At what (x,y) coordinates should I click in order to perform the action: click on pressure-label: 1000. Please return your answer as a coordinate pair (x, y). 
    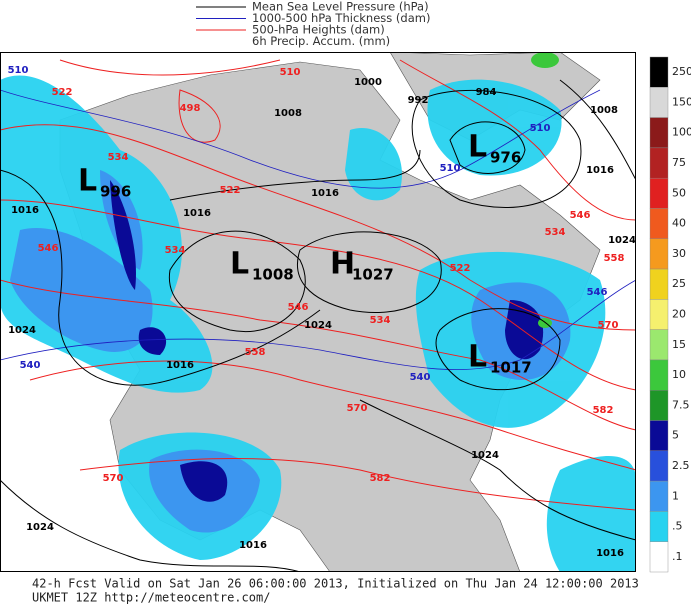
    Looking at the image, I should click on (368, 82).